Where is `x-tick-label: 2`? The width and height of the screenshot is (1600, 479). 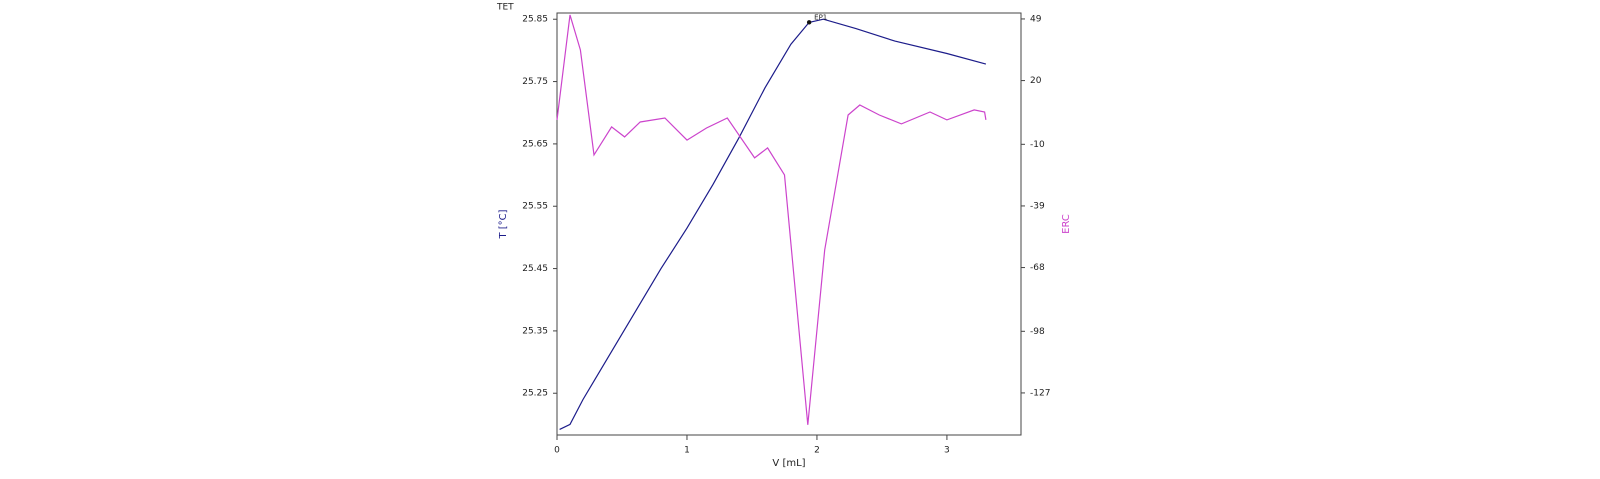 x-tick-label: 2 is located at coordinates (817, 451).